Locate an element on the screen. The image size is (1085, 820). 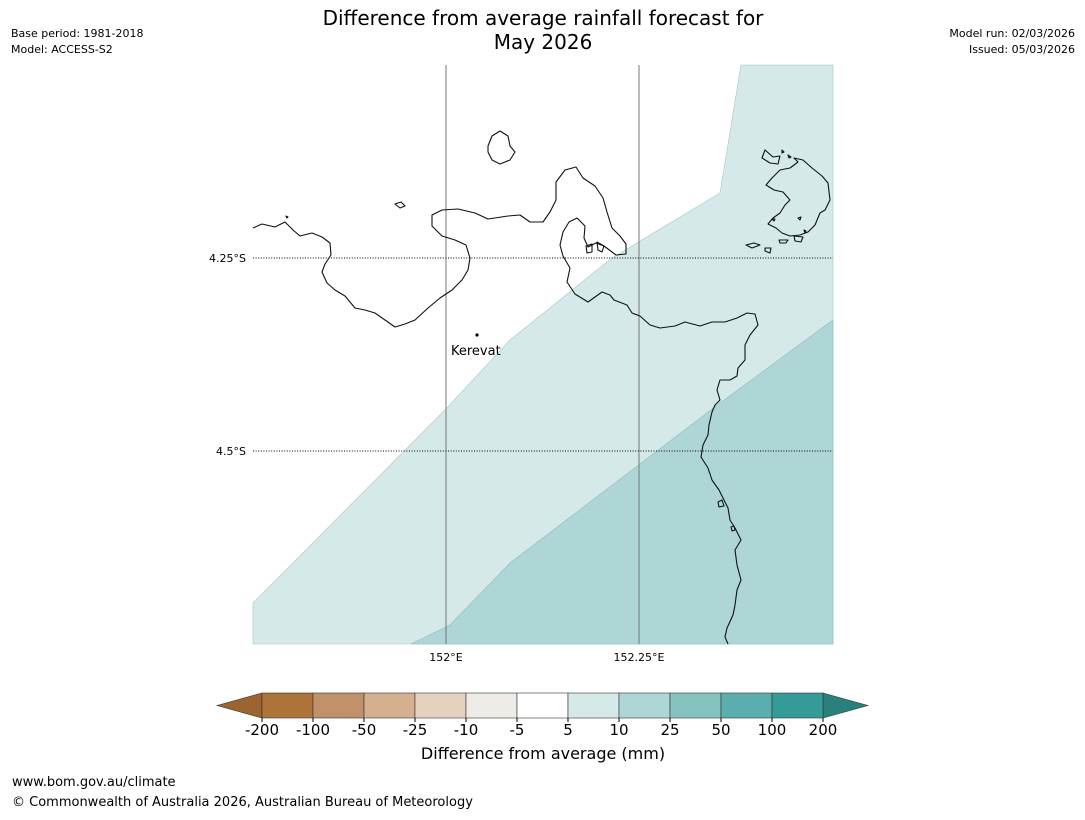
colorbar-tick-label: -50 is located at coordinates (364, 730).